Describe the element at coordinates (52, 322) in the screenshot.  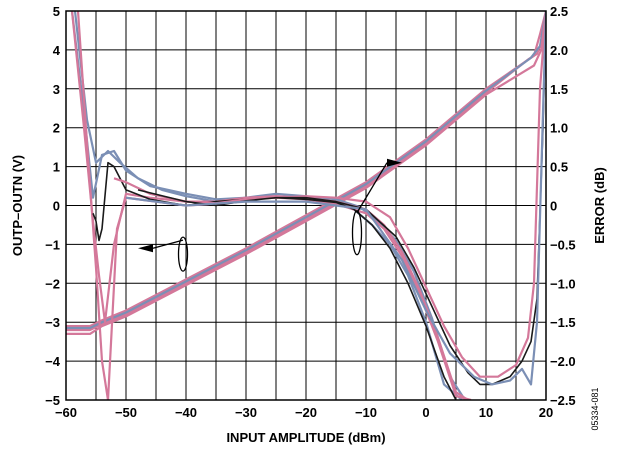
I see `left-y-tick-label: −3` at that location.